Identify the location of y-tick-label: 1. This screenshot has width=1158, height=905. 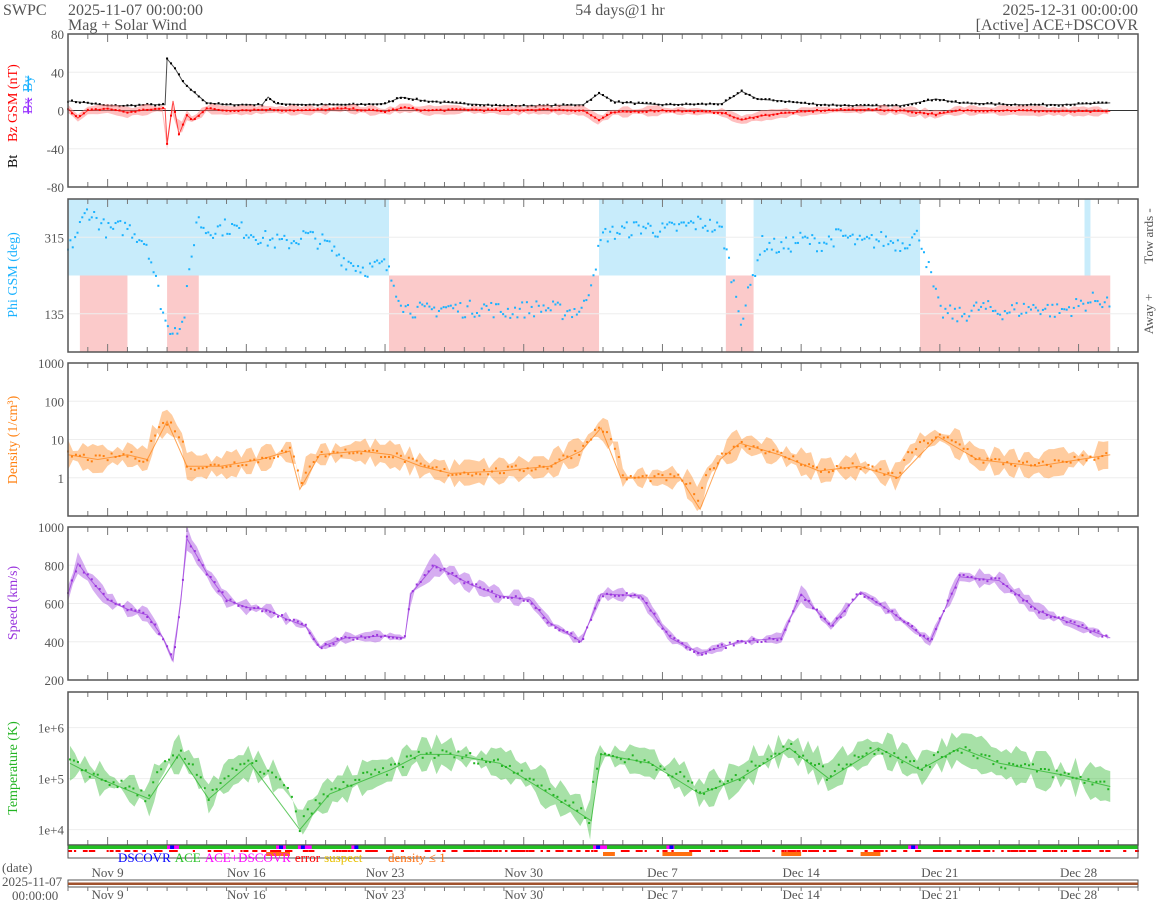
(61, 478).